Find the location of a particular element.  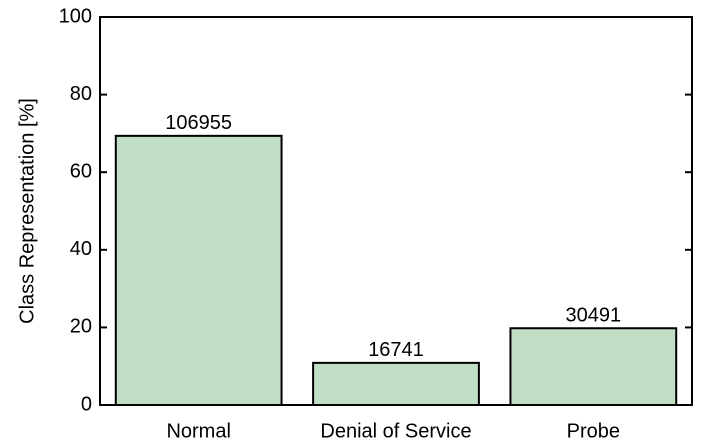

y-tick-label: 80 is located at coordinates (81, 94).